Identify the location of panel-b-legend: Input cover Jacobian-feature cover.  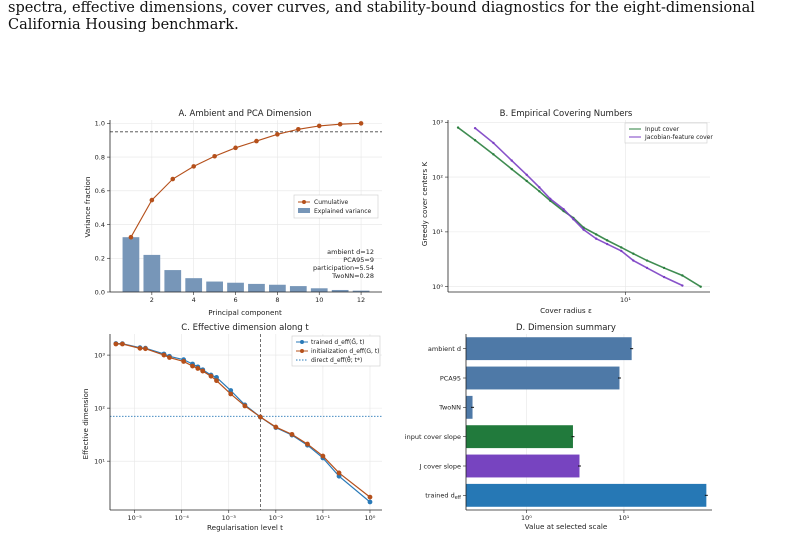
(668, 133).